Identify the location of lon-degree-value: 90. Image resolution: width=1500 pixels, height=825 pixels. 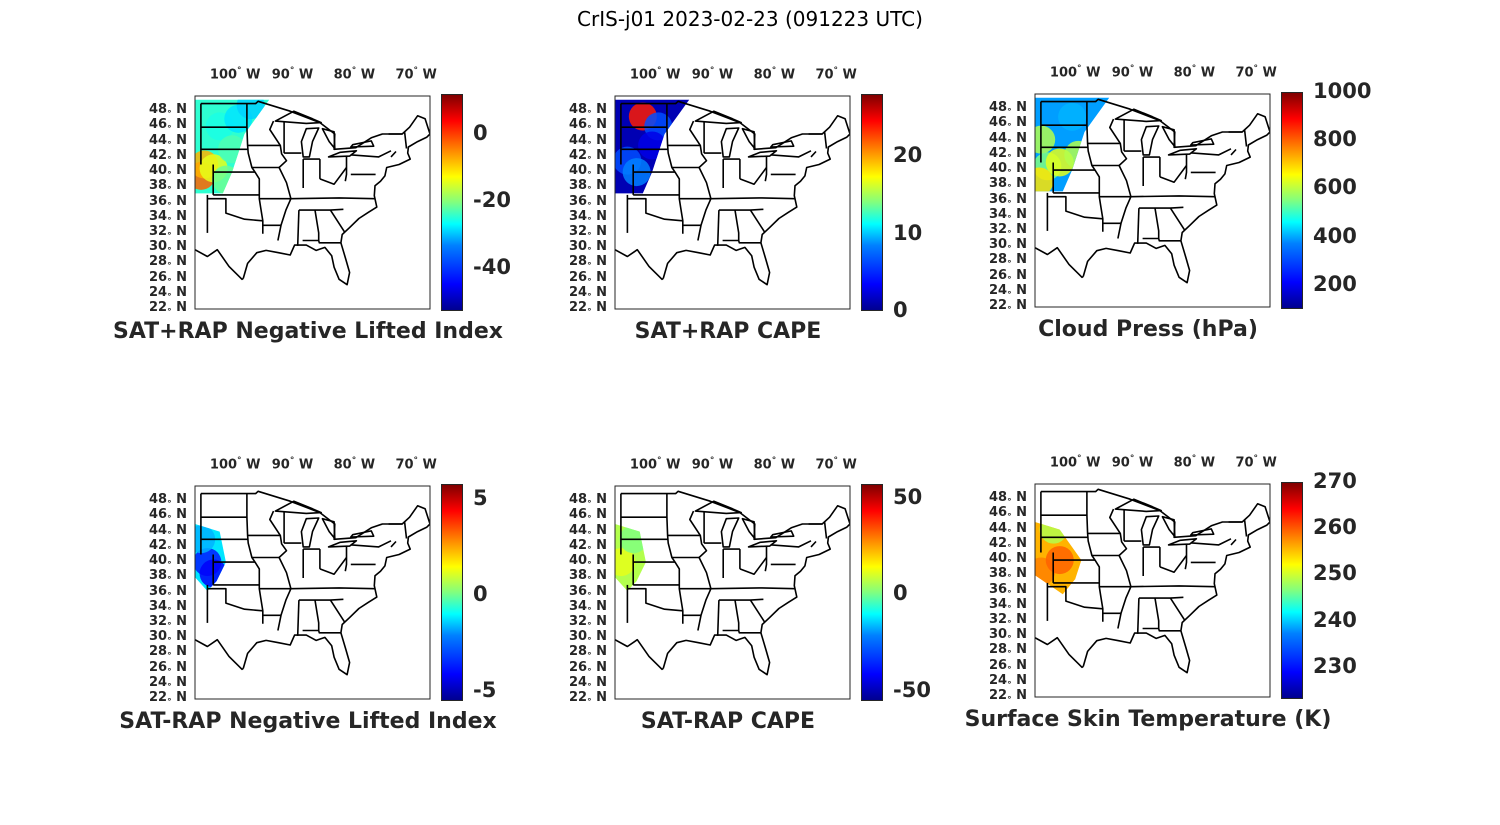
(1120, 73).